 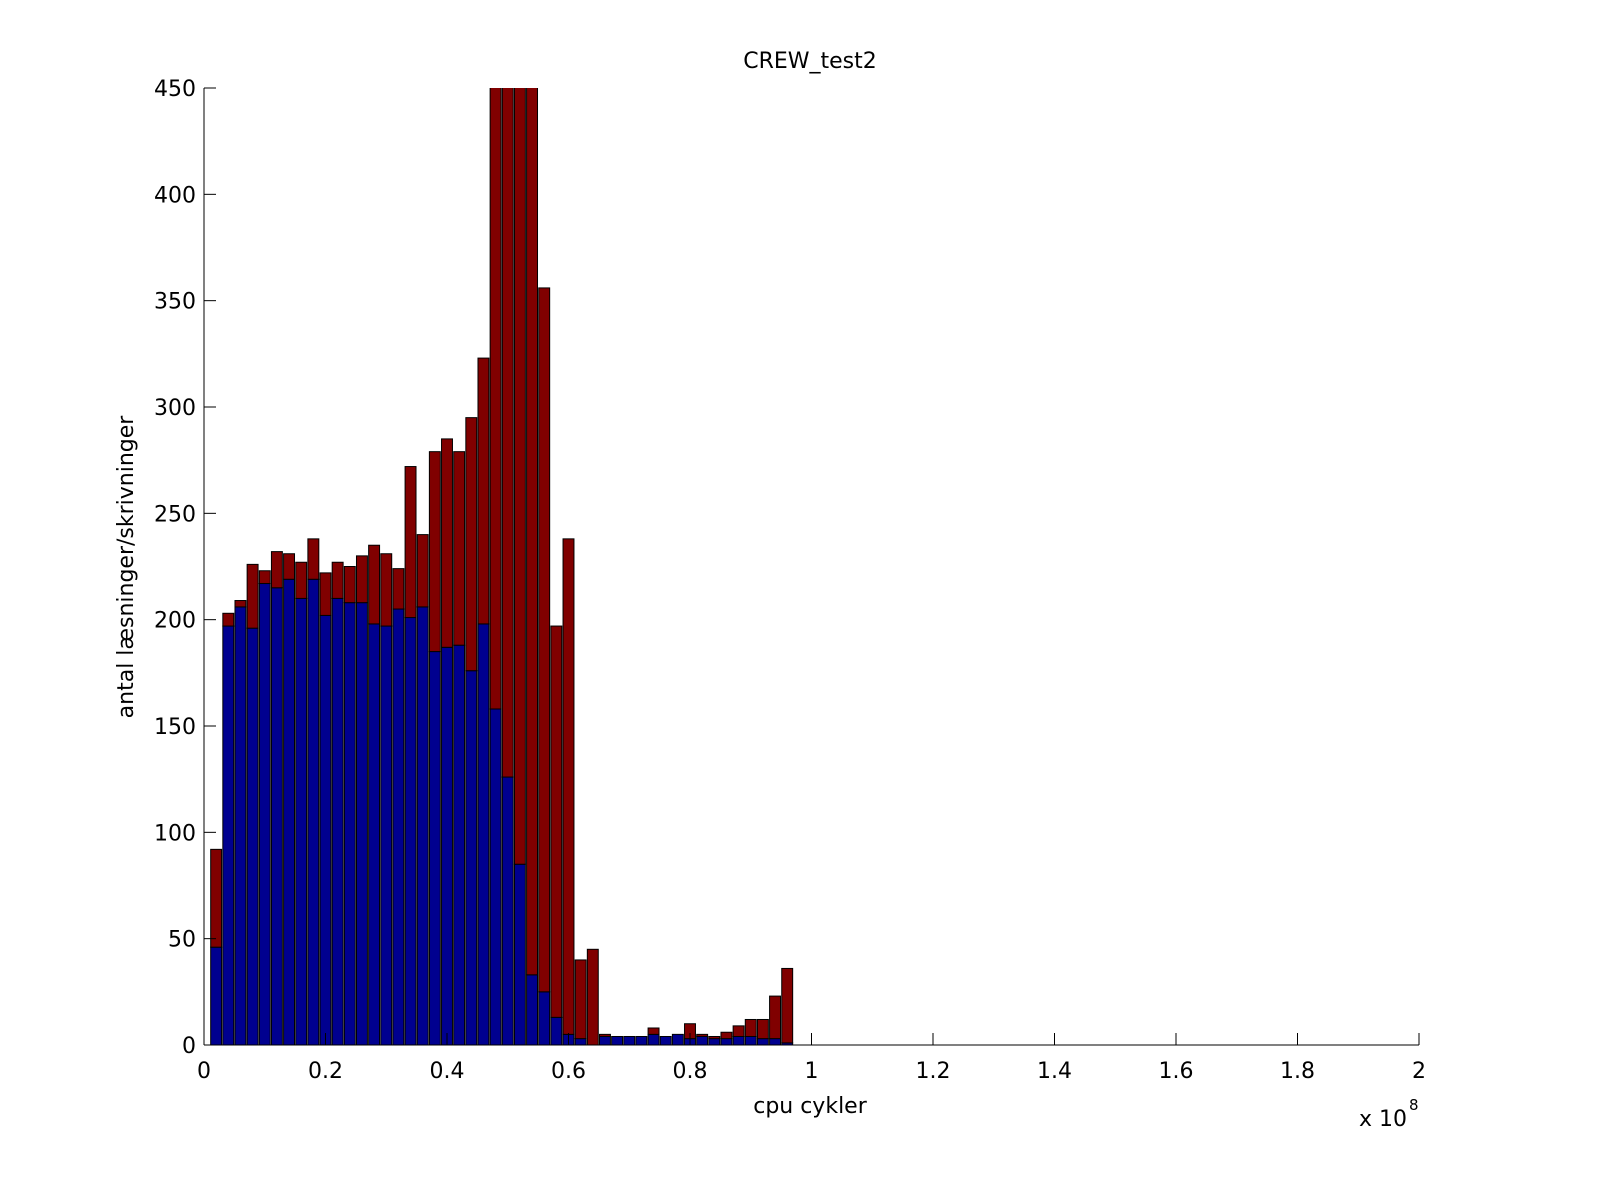 What do you see at coordinates (568, 1071) in the screenshot?
I see `x-tick-label: 0.6` at bounding box center [568, 1071].